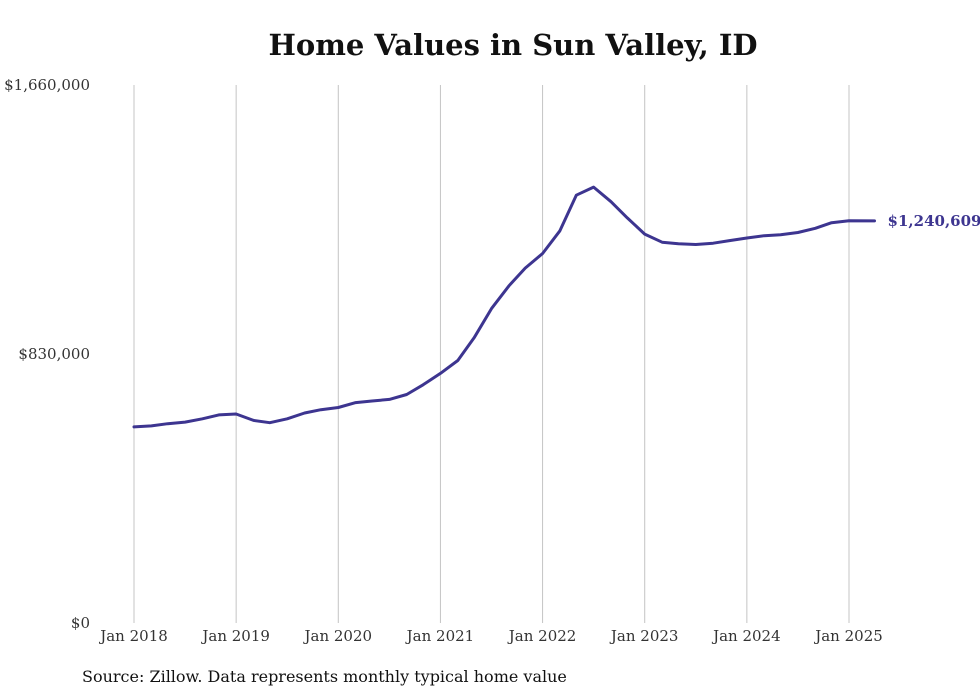 The width and height of the screenshot is (980, 699). Describe the element at coordinates (338, 636) in the screenshot. I see `x-tick-label: Jan 2020` at that location.